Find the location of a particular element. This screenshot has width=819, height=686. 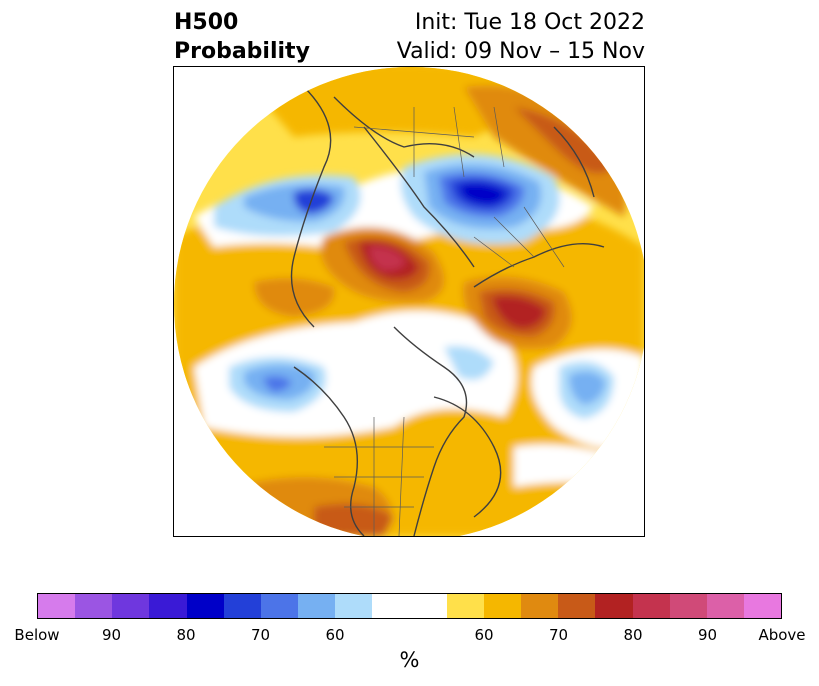

title-variable: H500 is located at coordinates (206, 22).